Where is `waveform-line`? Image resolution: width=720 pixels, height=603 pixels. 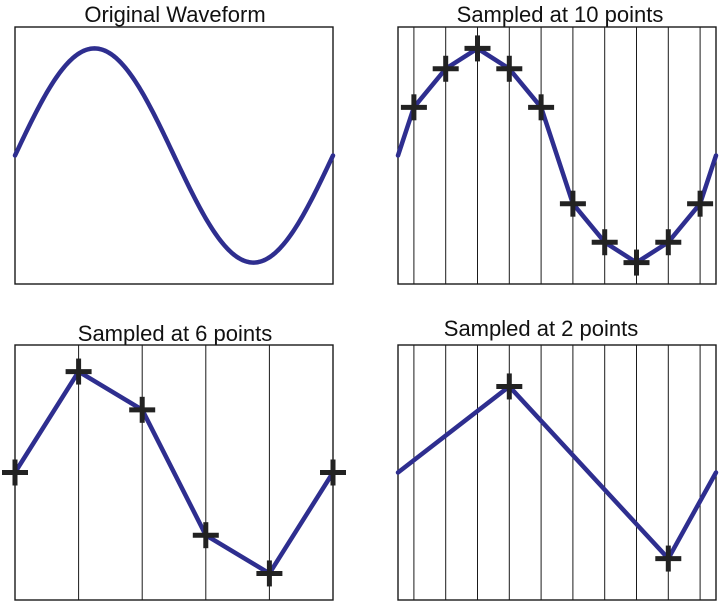 waveform-line is located at coordinates (557, 472).